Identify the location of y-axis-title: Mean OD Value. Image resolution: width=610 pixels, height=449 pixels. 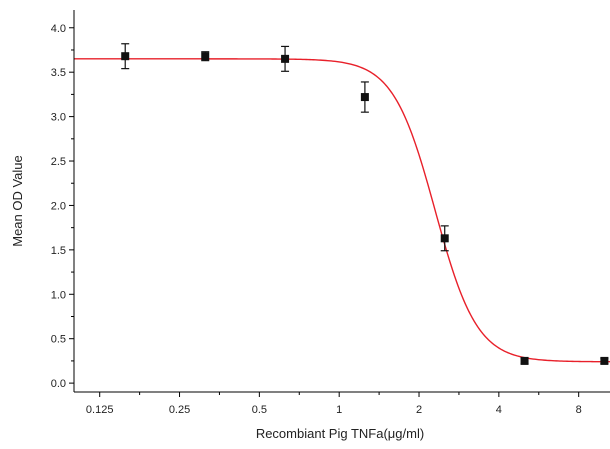
(17, 201).